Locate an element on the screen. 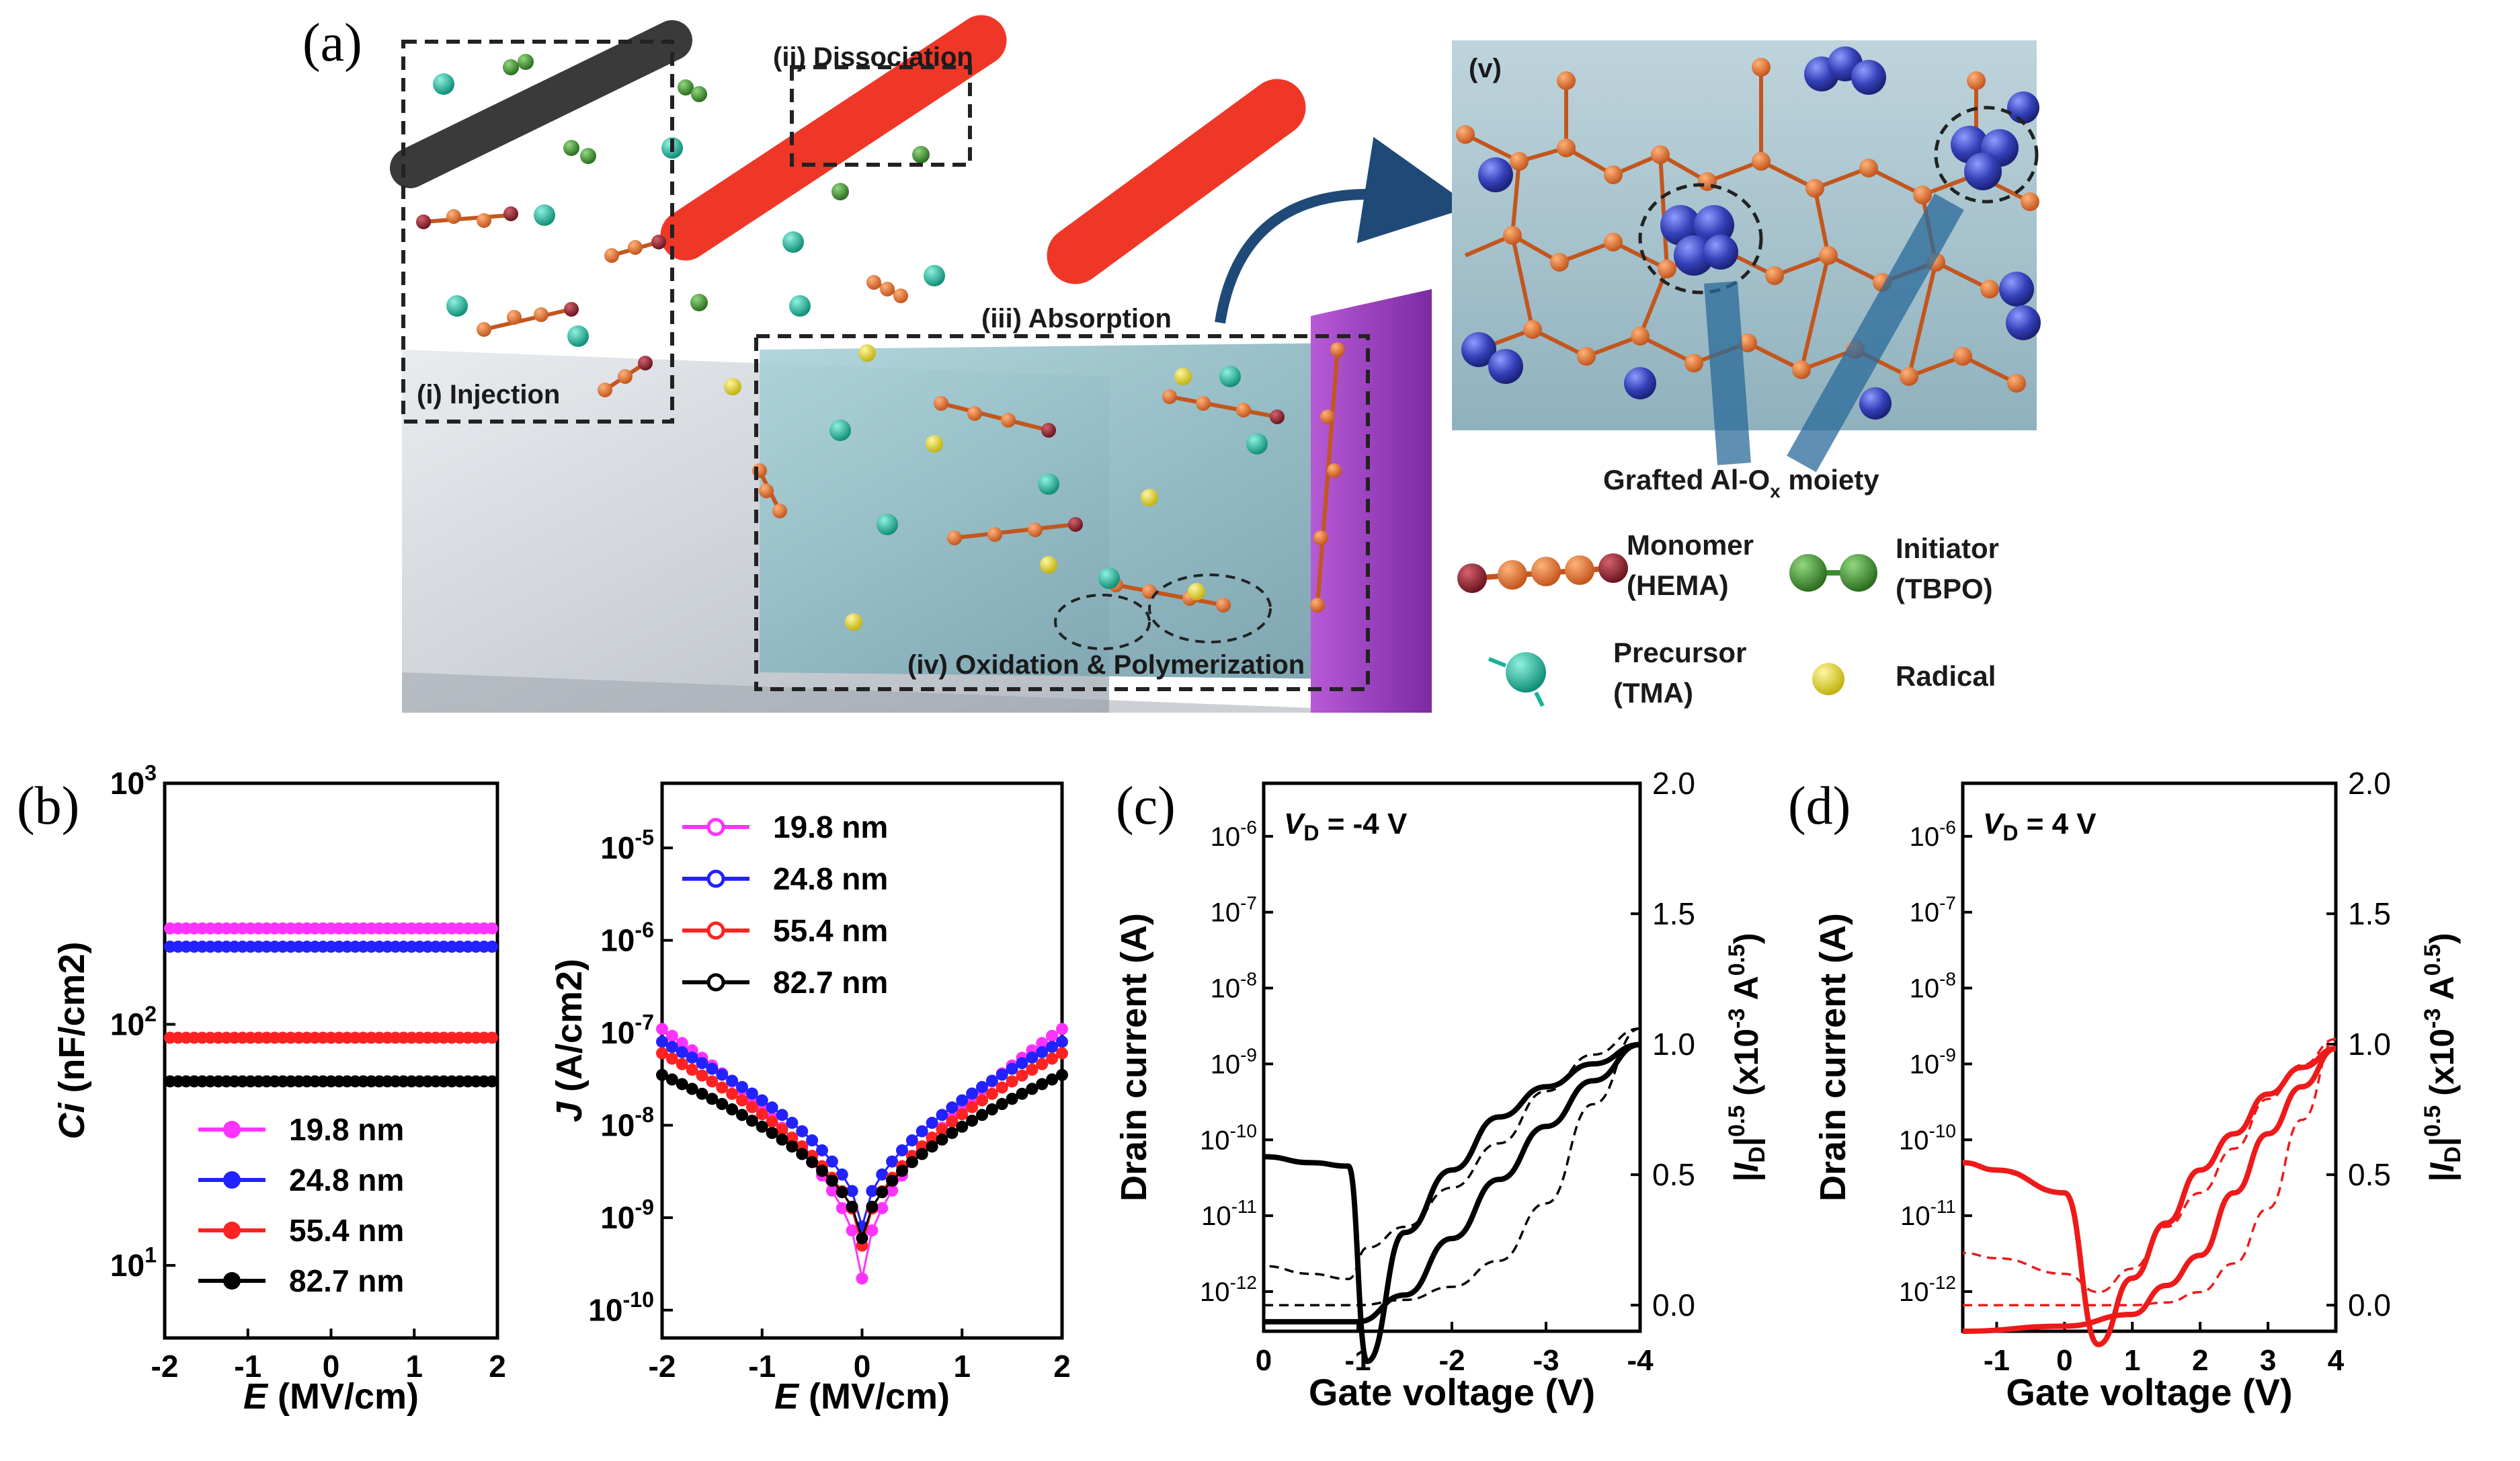 The height and width of the screenshot is (1461, 2520). plot-frame is located at coordinates (2149, 1057).